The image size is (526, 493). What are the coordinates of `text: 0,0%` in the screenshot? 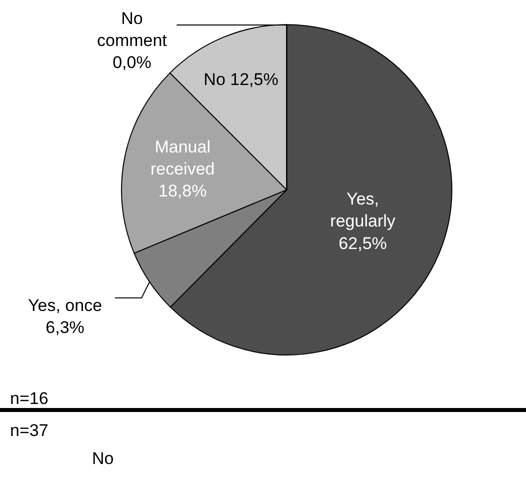 It's located at (132, 62).